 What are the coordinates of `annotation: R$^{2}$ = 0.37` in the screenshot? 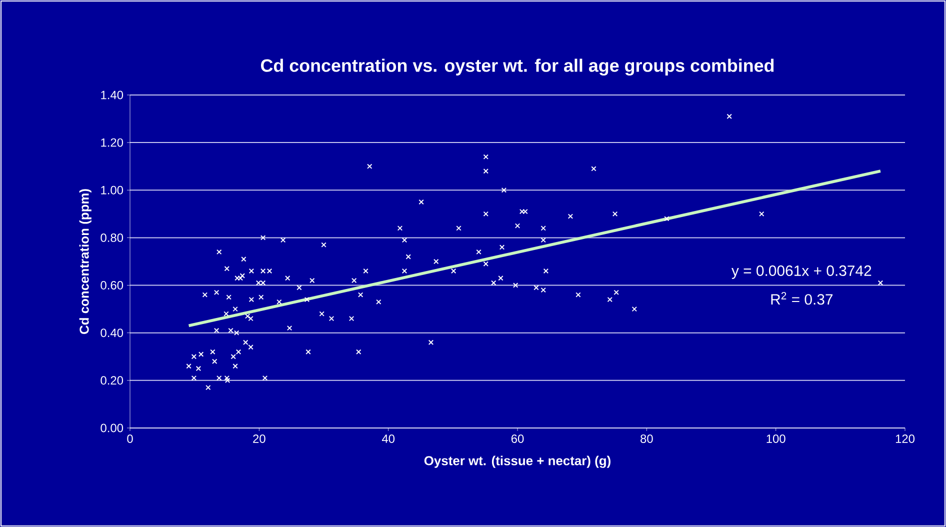 It's located at (802, 298).